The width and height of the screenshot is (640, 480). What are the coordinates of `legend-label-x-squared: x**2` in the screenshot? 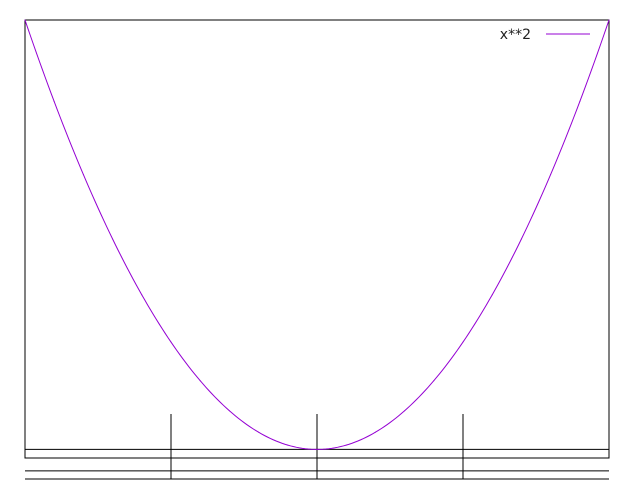 It's located at (515, 35).